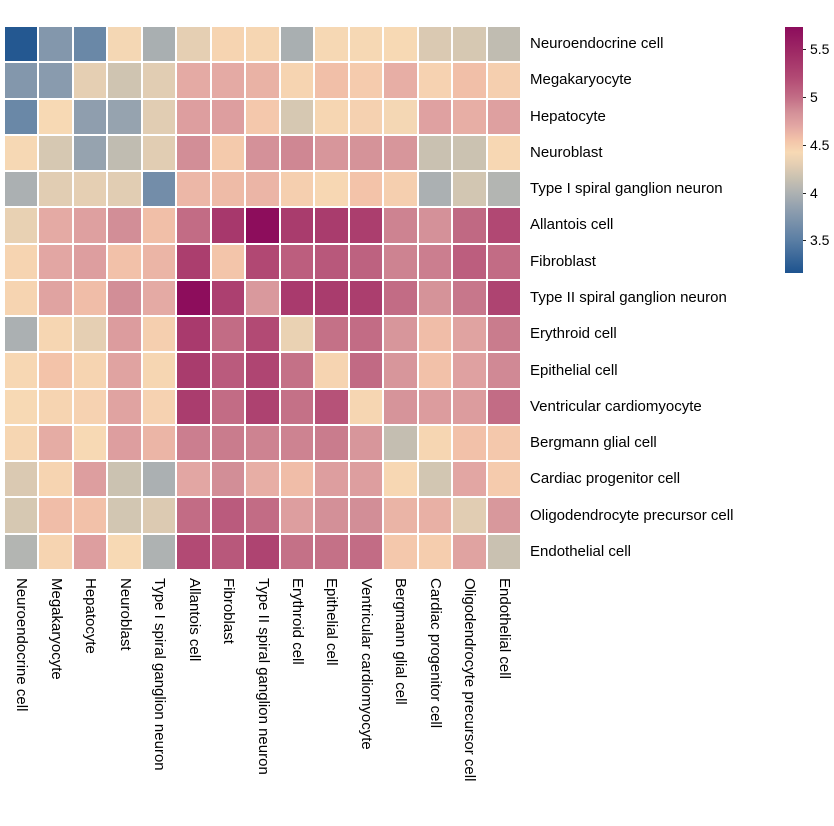 Image resolution: width=834 pixels, height=826 pixels. Describe the element at coordinates (563, 261) in the screenshot. I see `row-label: Fibroblast` at that location.